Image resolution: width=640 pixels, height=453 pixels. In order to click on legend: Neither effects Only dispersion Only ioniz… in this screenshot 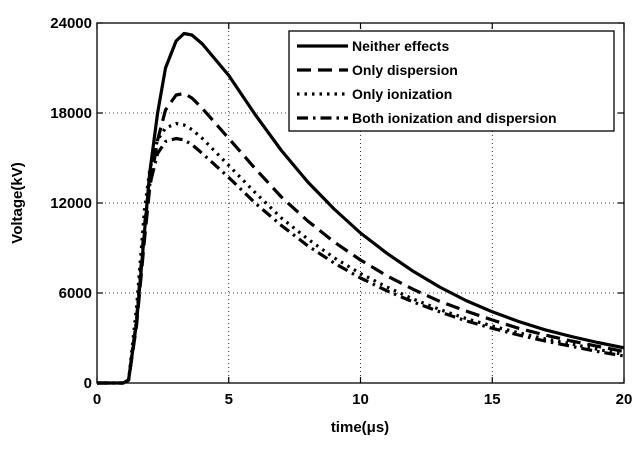, I will do `click(451, 81)`.